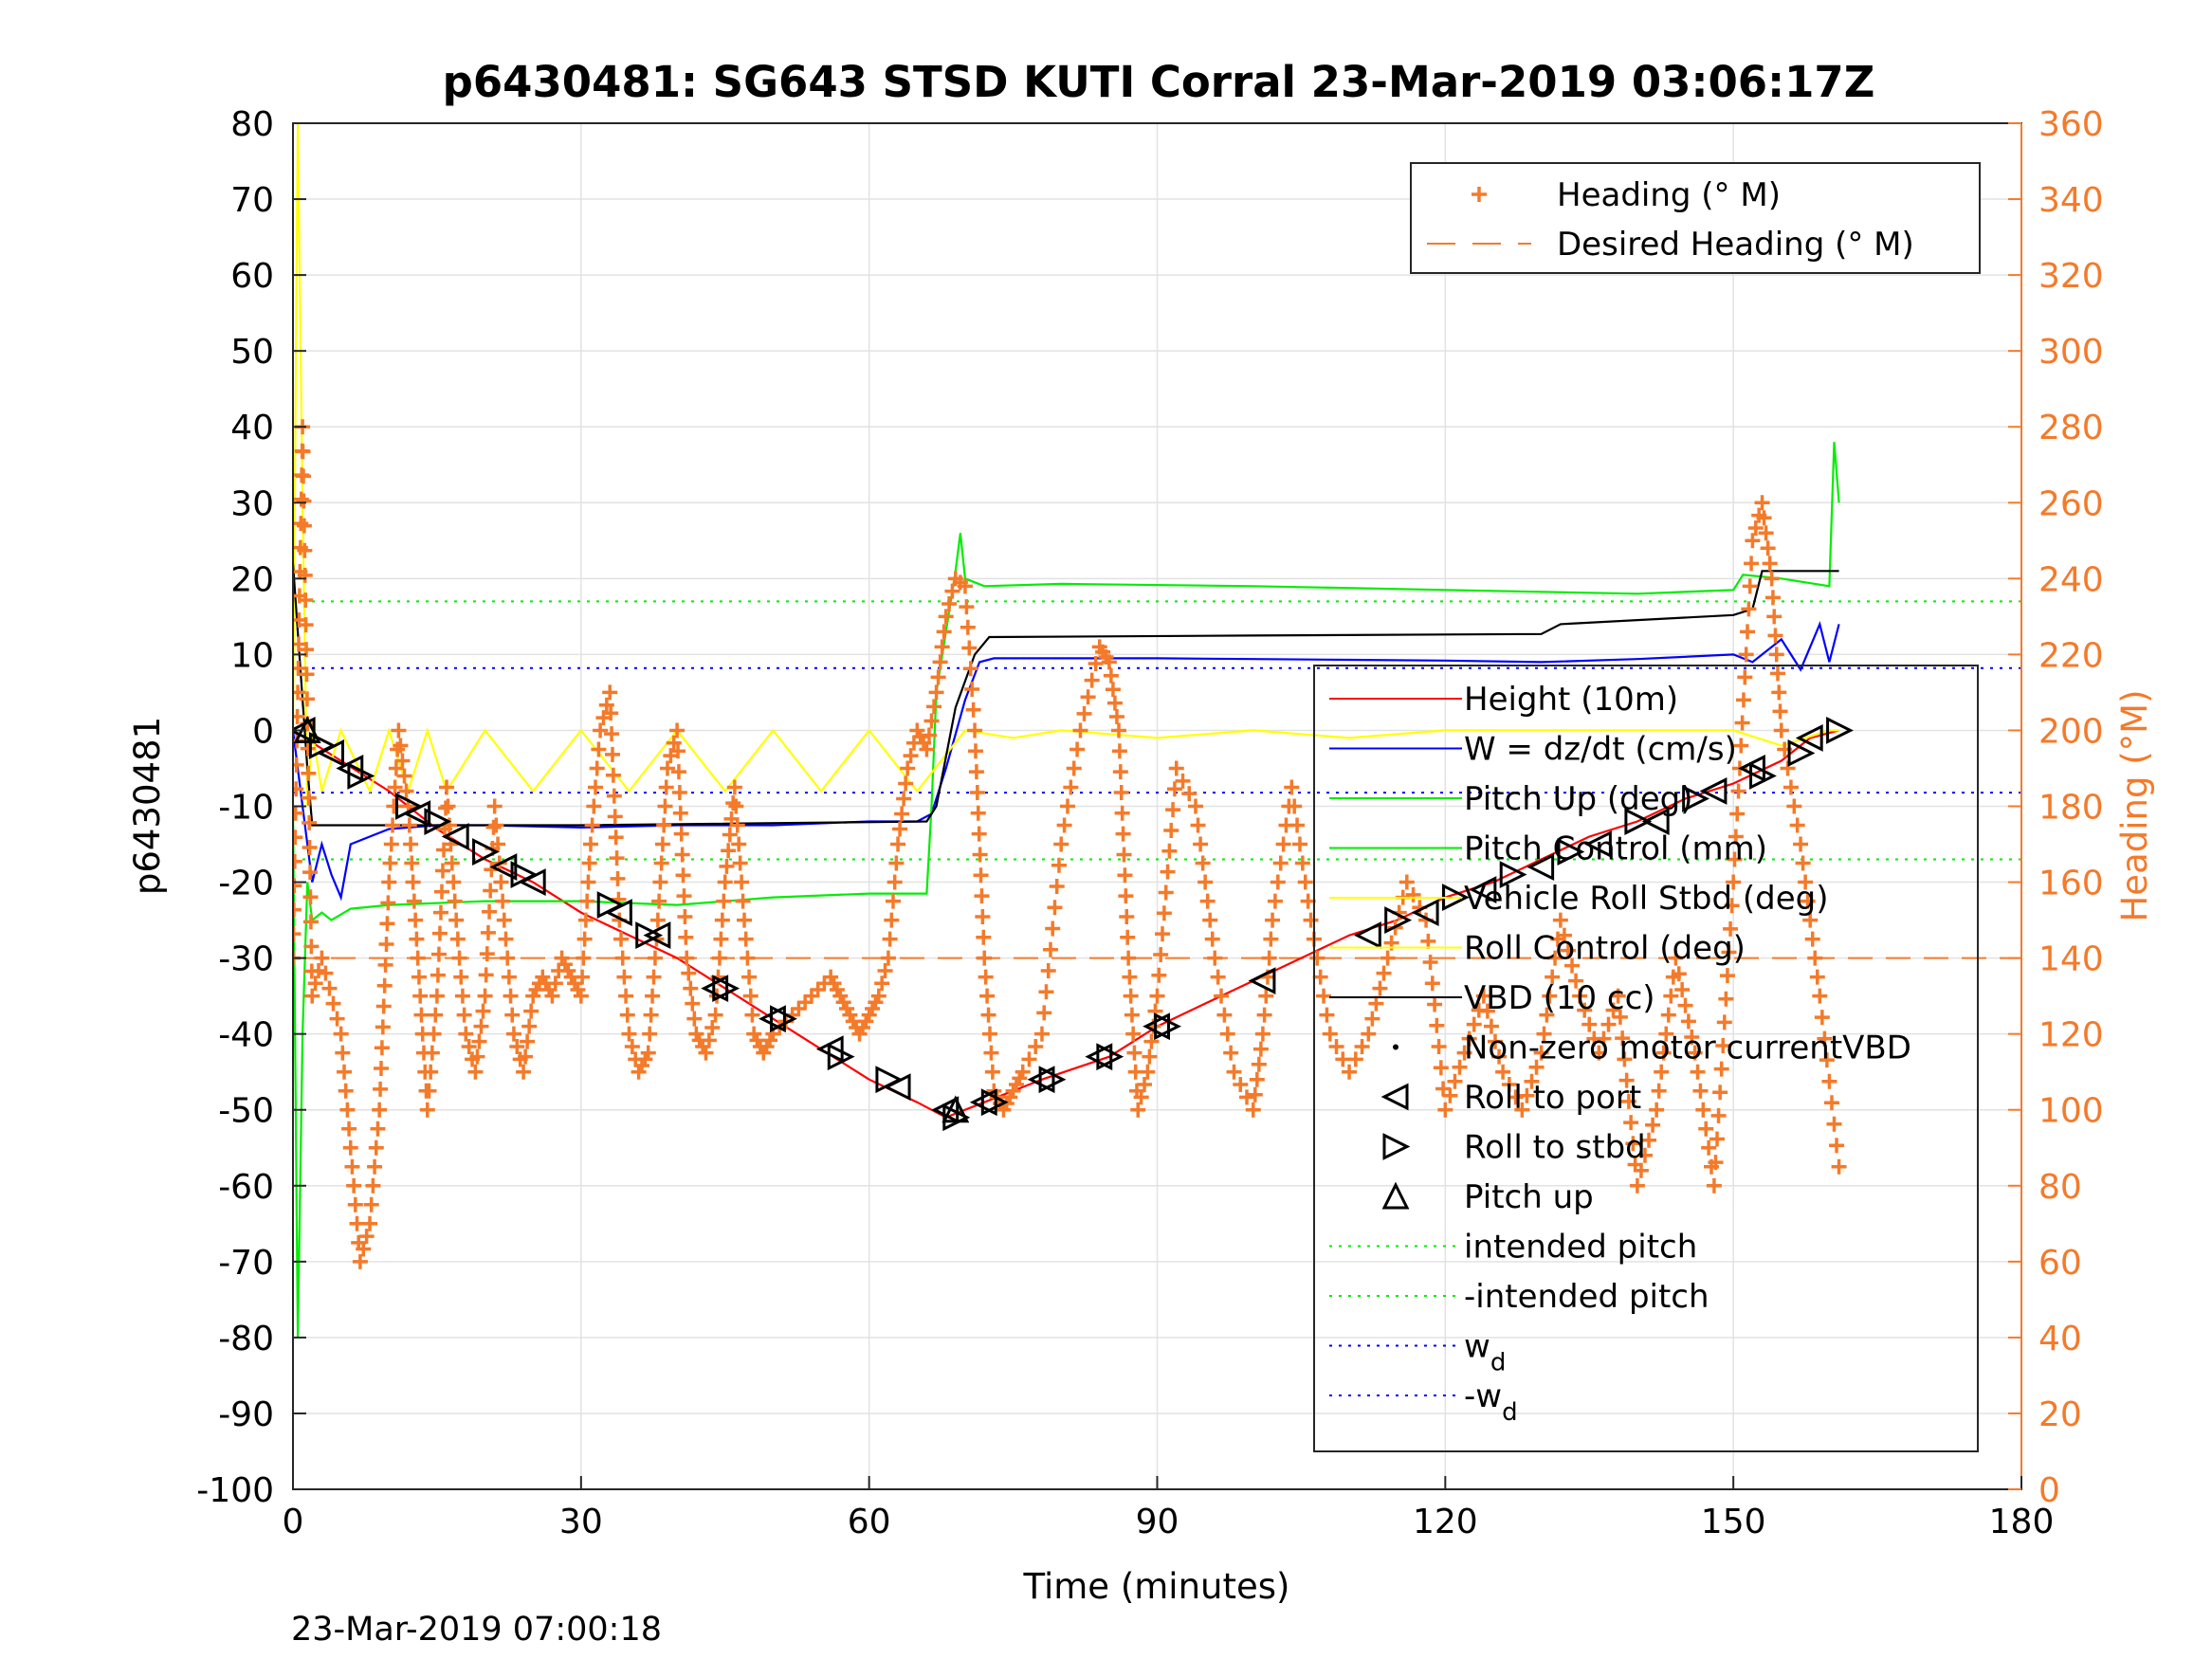  Describe the element at coordinates (2060, 1263) in the screenshot. I see `right-tick-label: 60` at that location.